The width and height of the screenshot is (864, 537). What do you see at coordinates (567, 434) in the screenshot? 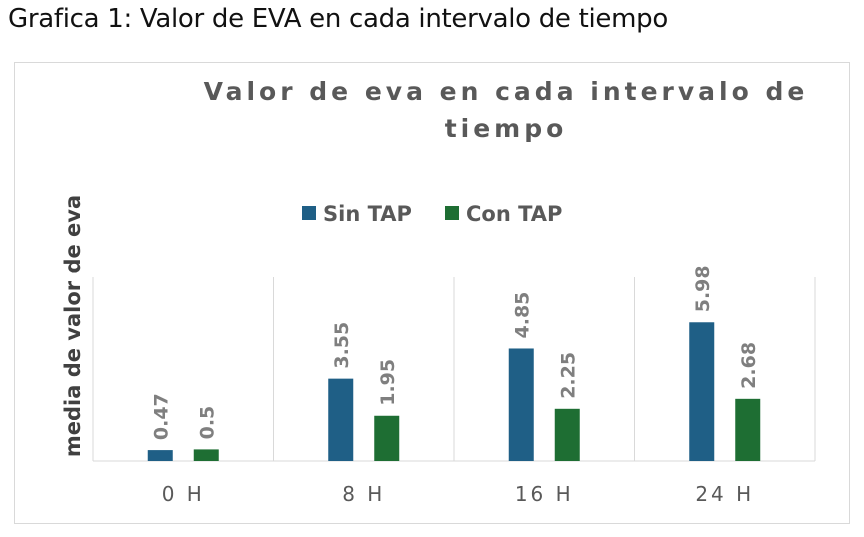
I see `bar-con-tap-16-h` at bounding box center [567, 434].